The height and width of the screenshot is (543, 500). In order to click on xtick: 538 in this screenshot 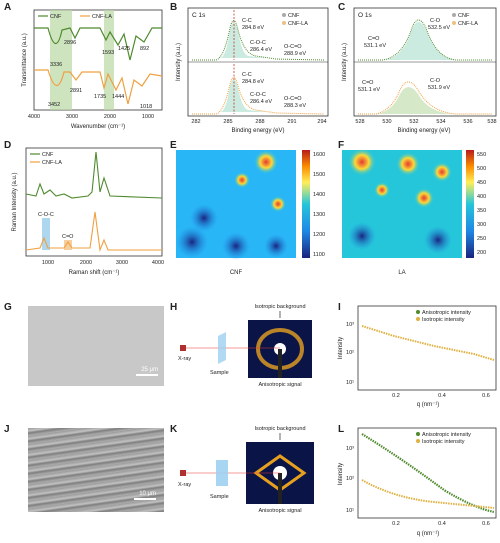, I will do `click(491, 122)`.